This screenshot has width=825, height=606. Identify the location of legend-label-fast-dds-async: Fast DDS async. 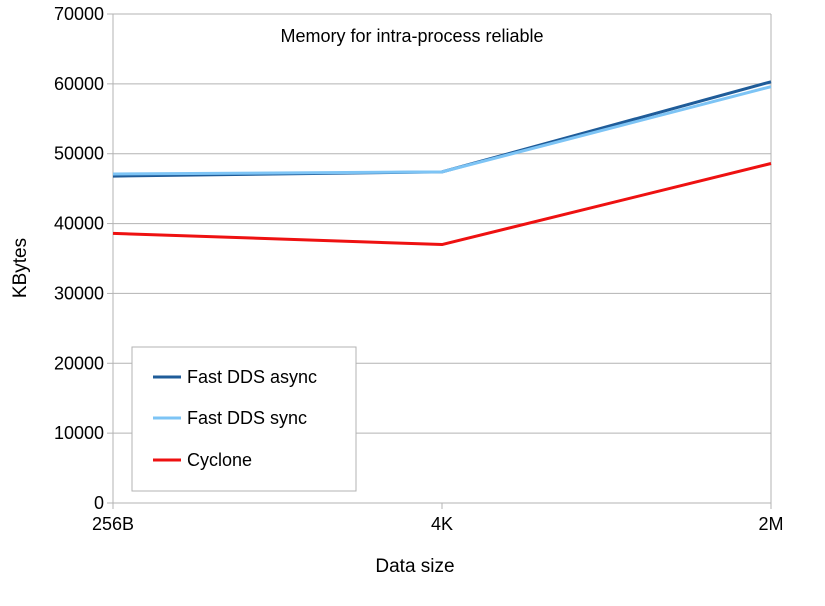
(252, 377).